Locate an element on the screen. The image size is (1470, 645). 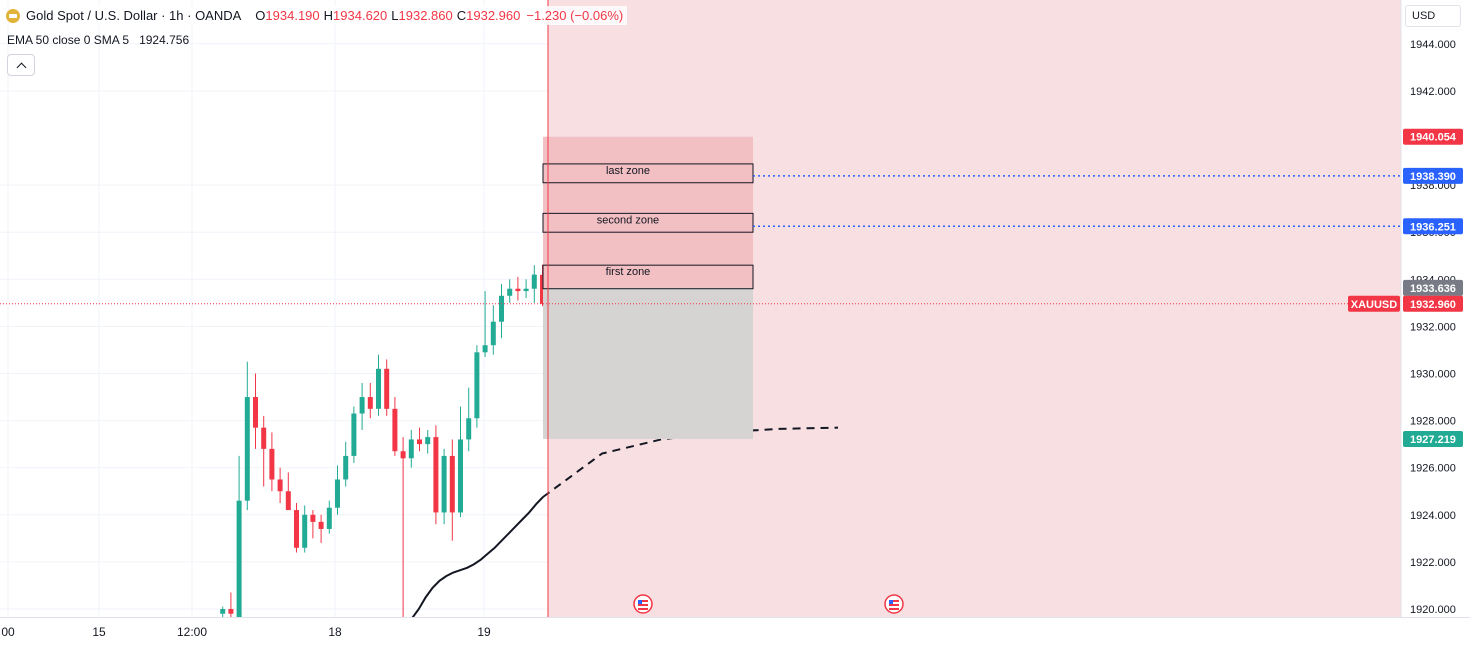
zone-label: second zone is located at coordinates (628, 220).